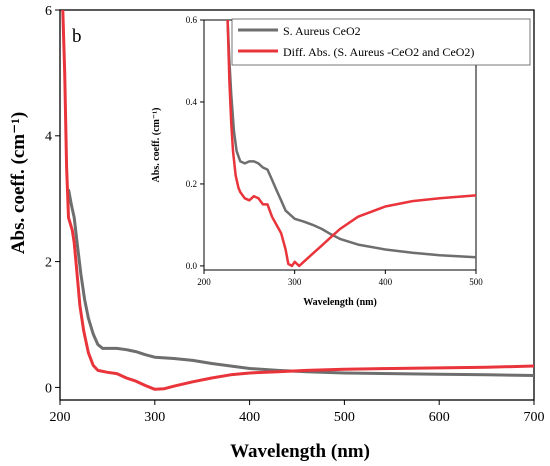  Describe the element at coordinates (18, 183) in the screenshot. I see `main-y-axis-title: Abs. coeff. (cm⁻¹)` at that location.